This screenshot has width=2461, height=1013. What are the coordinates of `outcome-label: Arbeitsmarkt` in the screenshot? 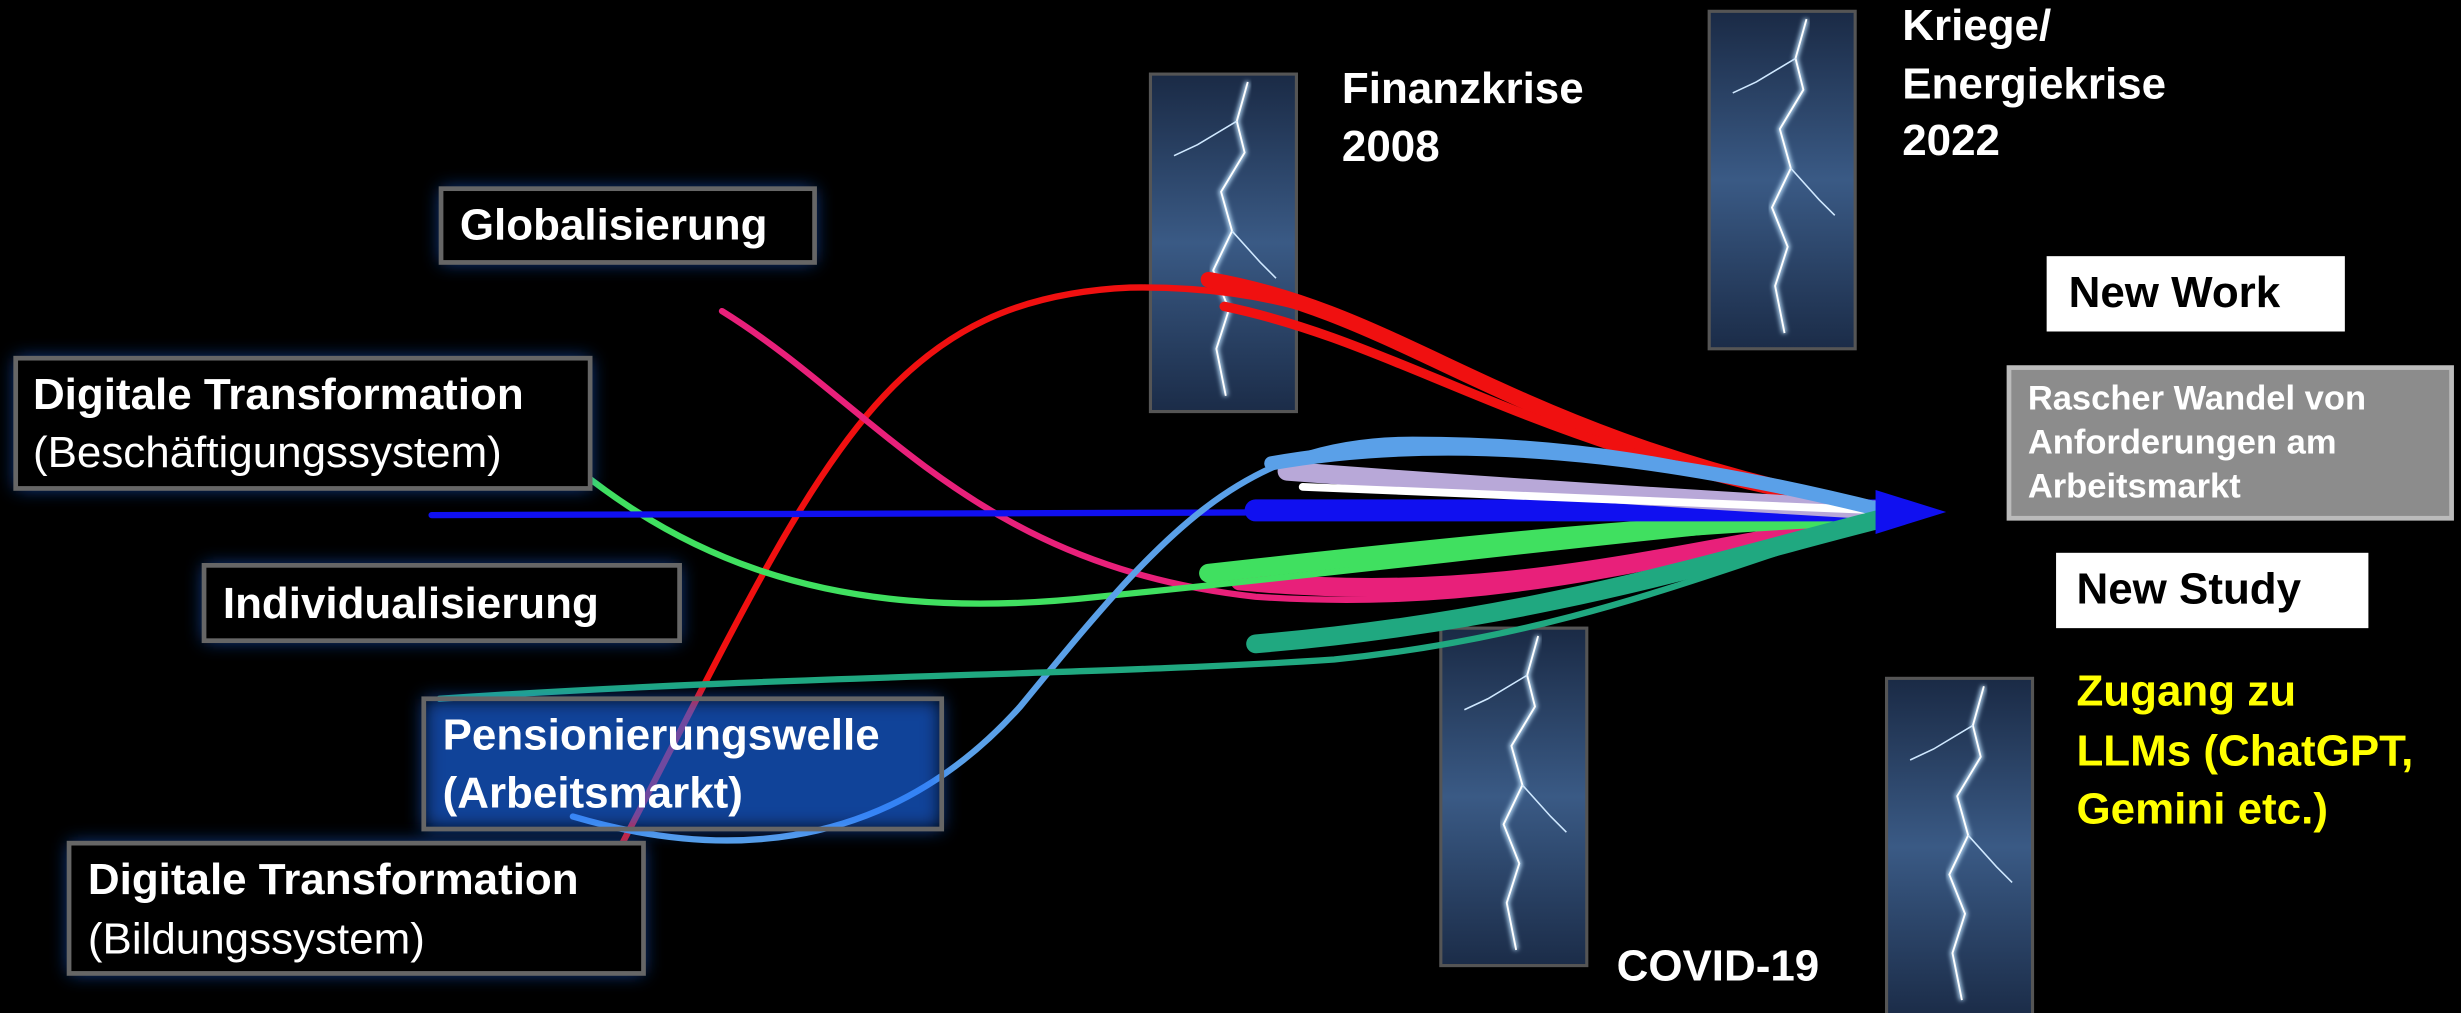 It's located at (2134, 487).